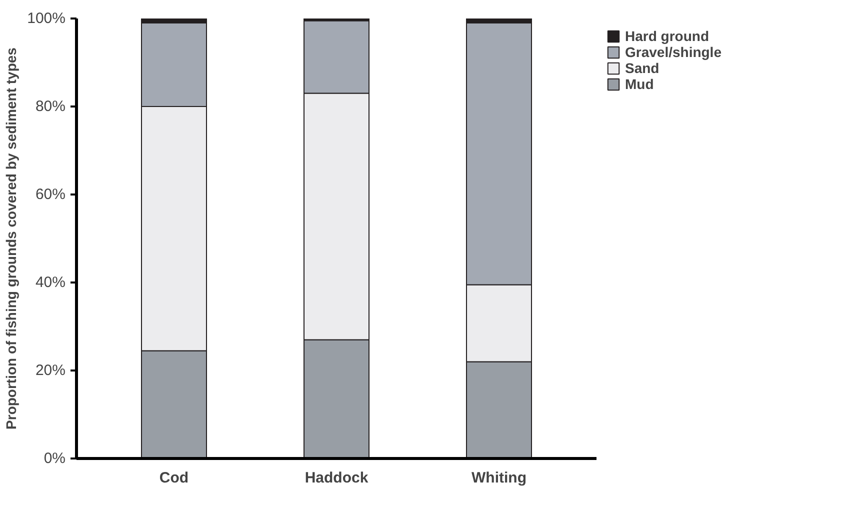  What do you see at coordinates (336, 478) in the screenshot?
I see `x-tick-label: Haddock` at bounding box center [336, 478].